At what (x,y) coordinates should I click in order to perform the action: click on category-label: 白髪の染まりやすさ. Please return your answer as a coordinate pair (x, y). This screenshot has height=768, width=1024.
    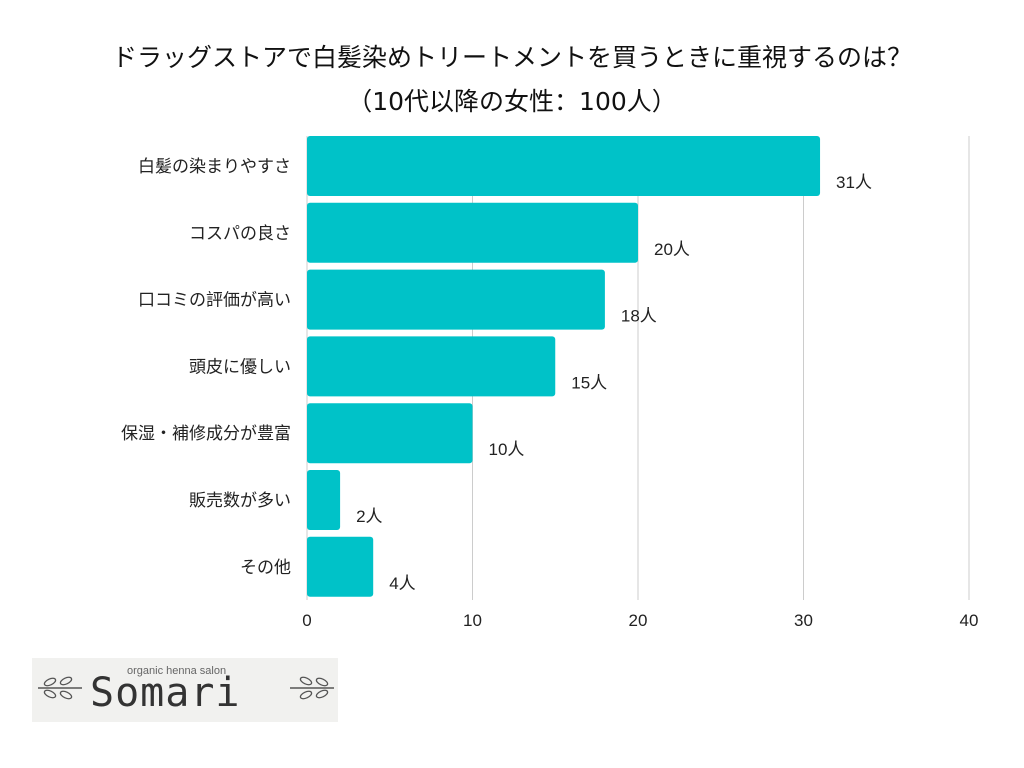
    Looking at the image, I should click on (214, 167).